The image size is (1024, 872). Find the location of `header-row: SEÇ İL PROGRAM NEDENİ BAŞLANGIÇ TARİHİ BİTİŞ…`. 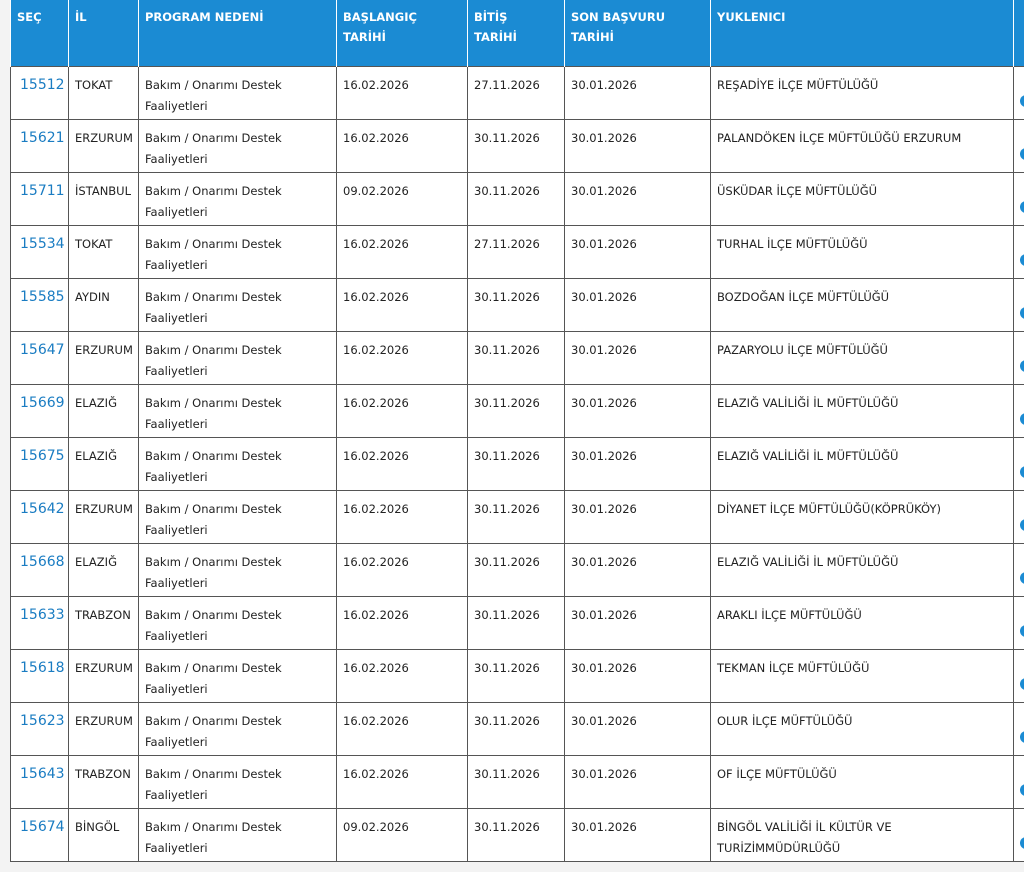

header-row: SEÇ İL PROGRAM NEDENİ BAŞLANGIÇ TARİHİ BİTİŞ… is located at coordinates (517, 33).